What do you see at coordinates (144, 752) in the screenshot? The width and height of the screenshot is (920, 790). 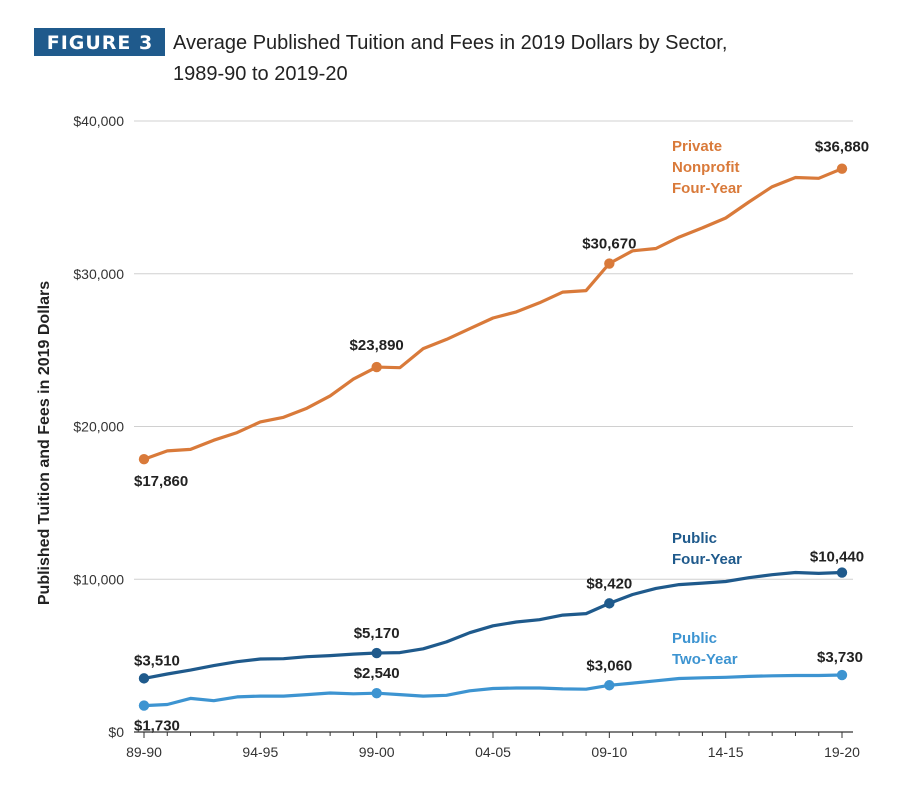 I see `x-tick-label: 89-90` at bounding box center [144, 752].